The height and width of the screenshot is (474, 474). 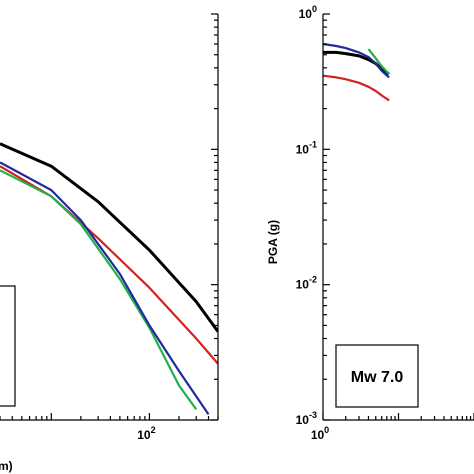 I want to click on right-y-axis-label: PGA (g), so click(x=273, y=242).